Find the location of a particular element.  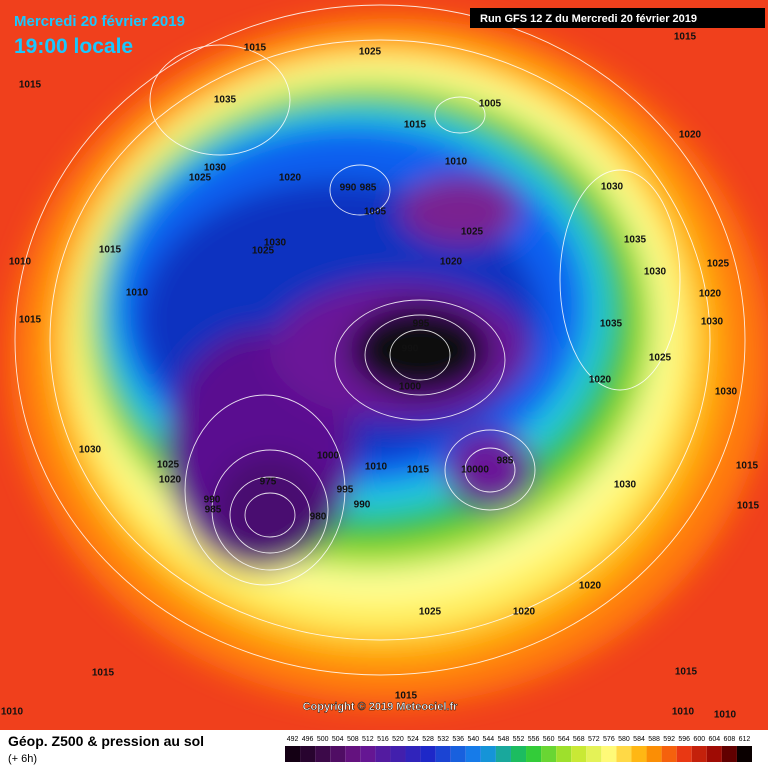

isobar-label: 975 is located at coordinates (268, 482).